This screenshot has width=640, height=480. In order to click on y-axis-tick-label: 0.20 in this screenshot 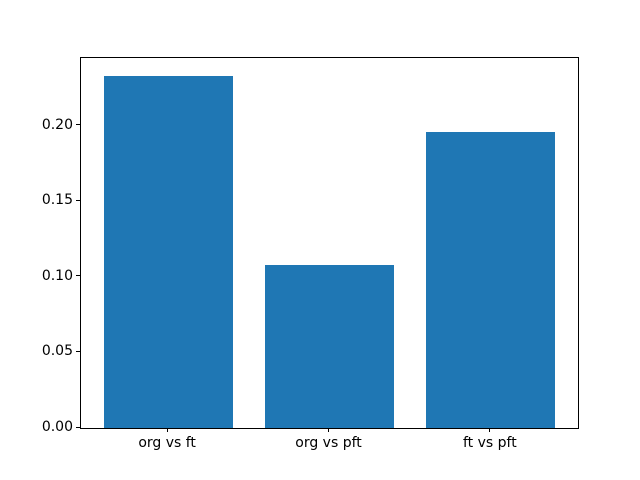, I will do `click(57, 124)`.